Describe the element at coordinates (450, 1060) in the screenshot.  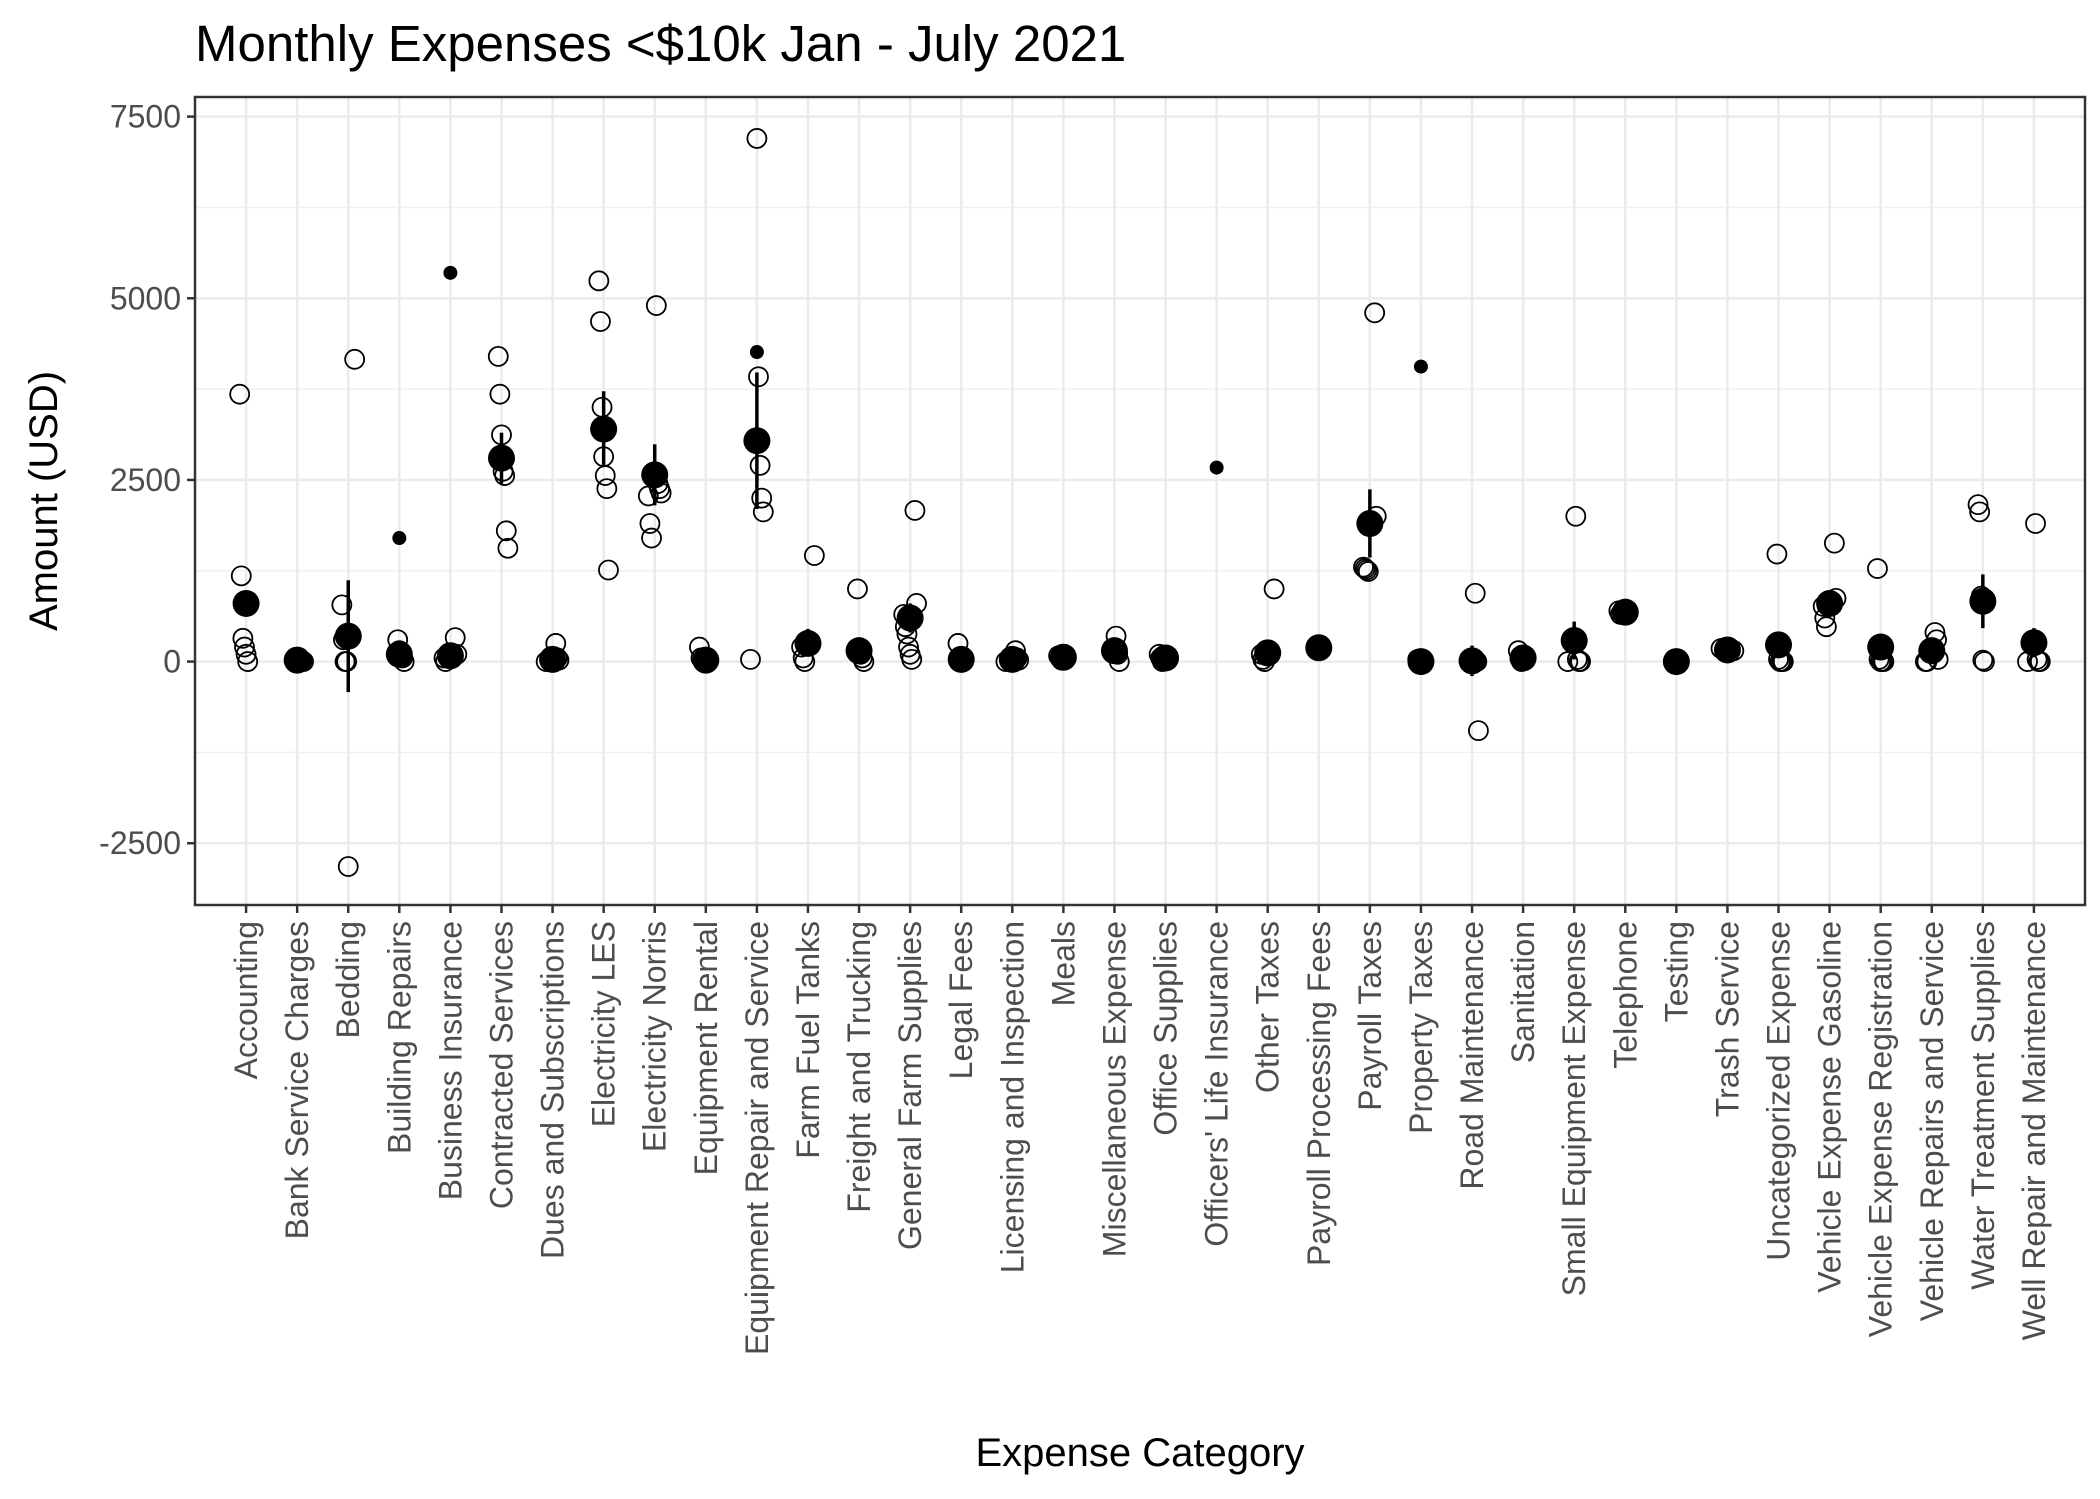
I see `x-tick-label: Business Insurance` at that location.